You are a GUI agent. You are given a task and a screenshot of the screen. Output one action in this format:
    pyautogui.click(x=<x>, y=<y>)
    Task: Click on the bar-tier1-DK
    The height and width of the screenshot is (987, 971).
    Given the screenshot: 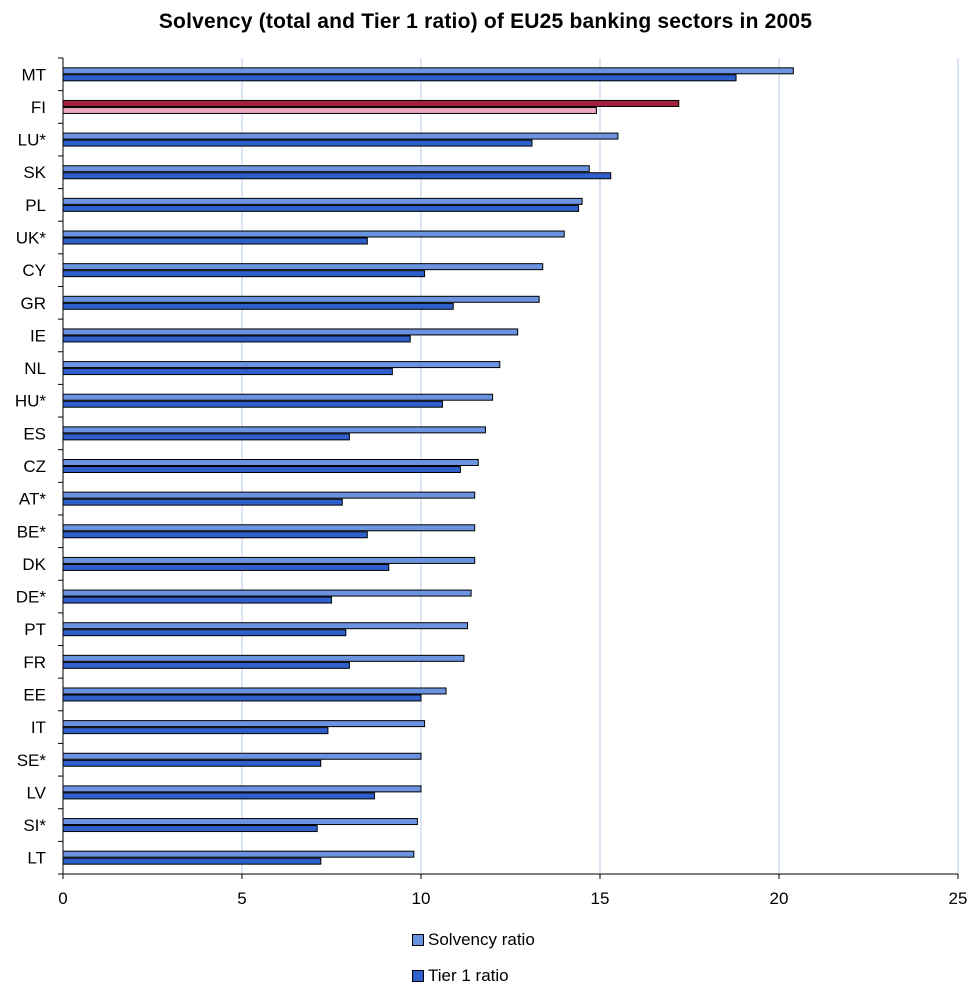 What is the action you would take?
    pyautogui.click(x=226, y=567)
    